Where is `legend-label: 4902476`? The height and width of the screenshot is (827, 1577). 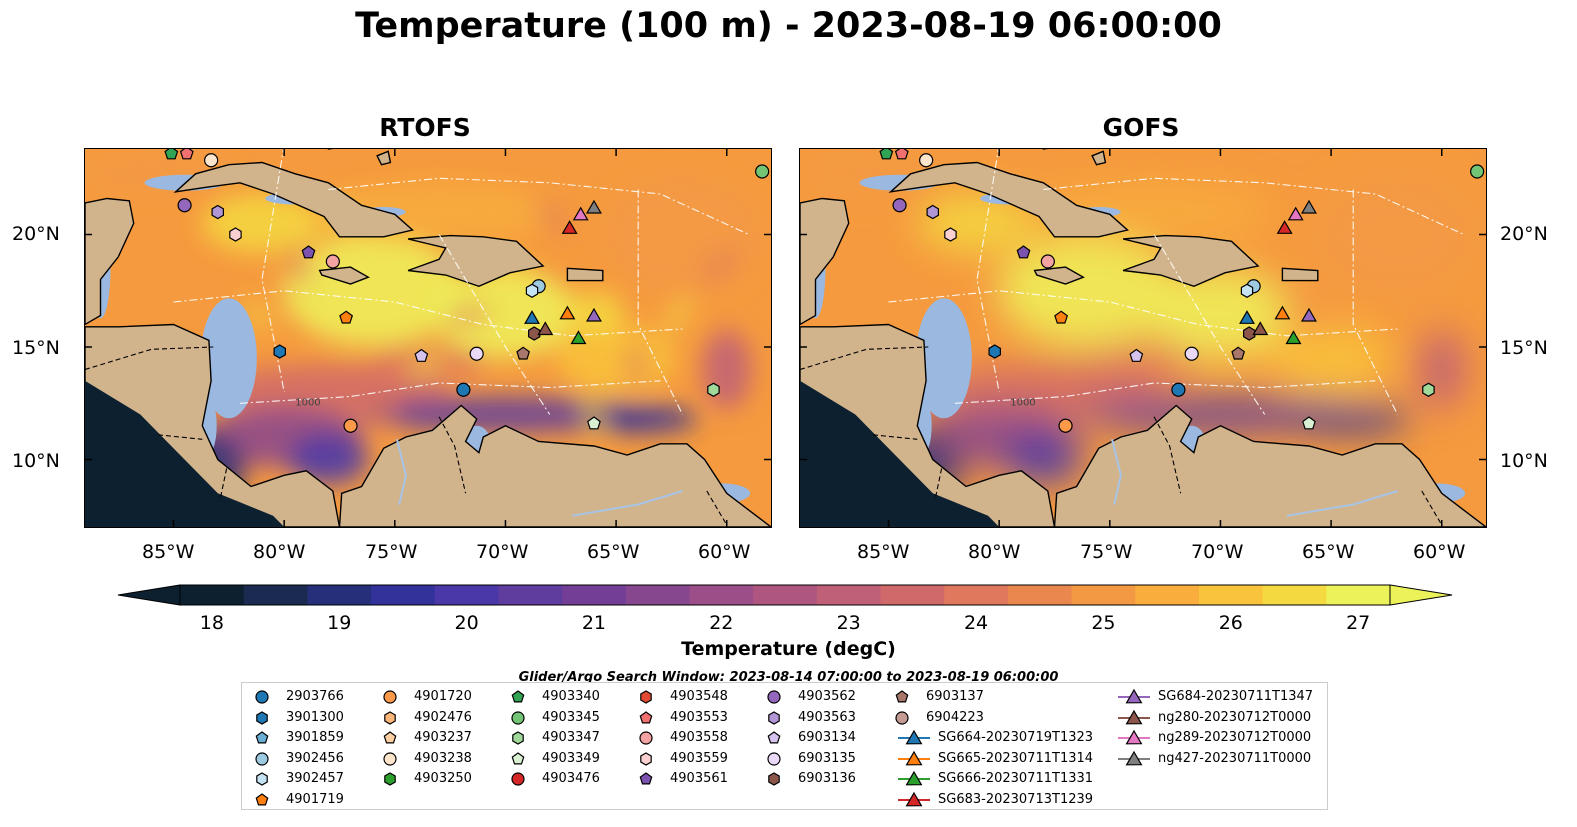
legend-label: 4902476 is located at coordinates (443, 717).